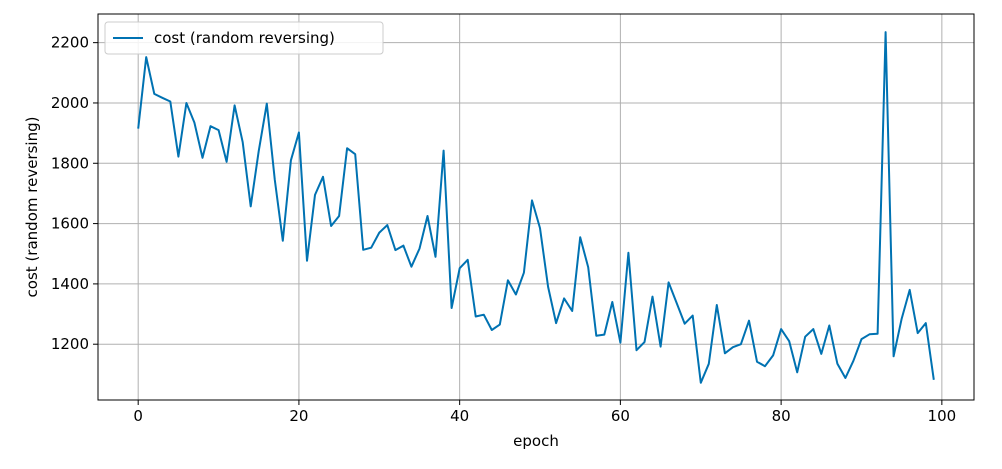 The width and height of the screenshot is (1002, 469). What do you see at coordinates (544, 412) in the screenshot?
I see `x-axis-ticks: 0 20 40 60 80 100` at bounding box center [544, 412].